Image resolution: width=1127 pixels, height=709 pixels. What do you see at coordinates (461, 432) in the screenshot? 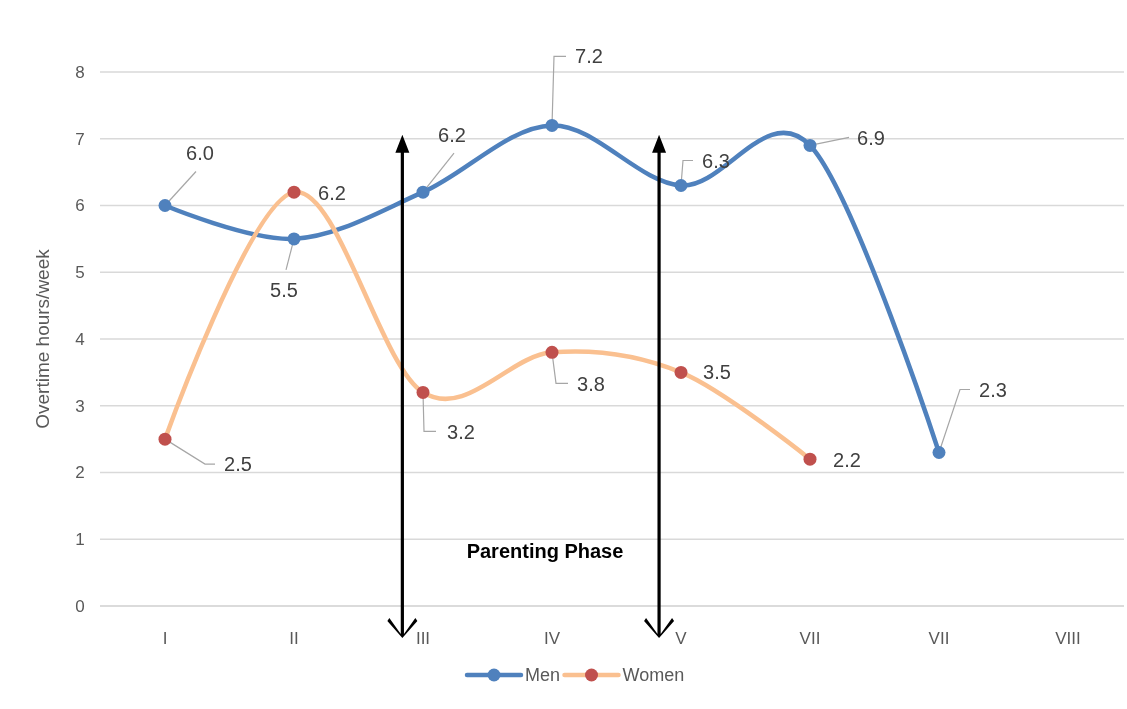
I see `data-label: 3.2` at bounding box center [461, 432].